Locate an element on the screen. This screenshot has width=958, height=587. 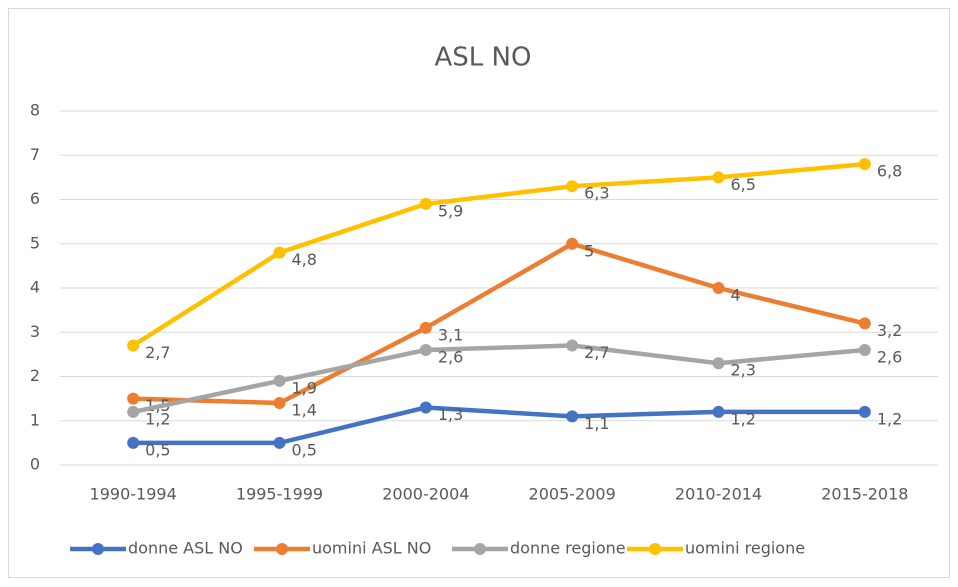
data-label: 1,9 is located at coordinates (304, 387).